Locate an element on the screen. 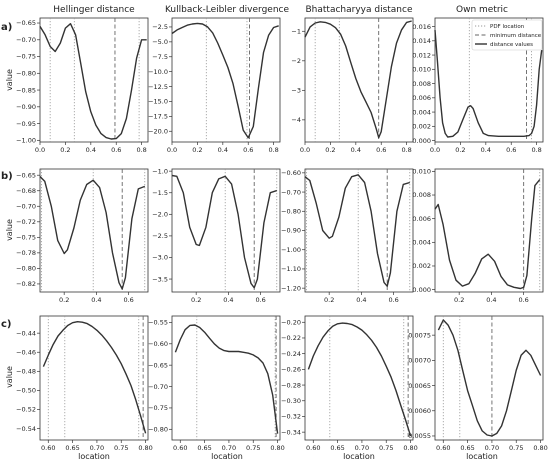  y-tick-label: 0.006 is located at coordinates (421, 98).